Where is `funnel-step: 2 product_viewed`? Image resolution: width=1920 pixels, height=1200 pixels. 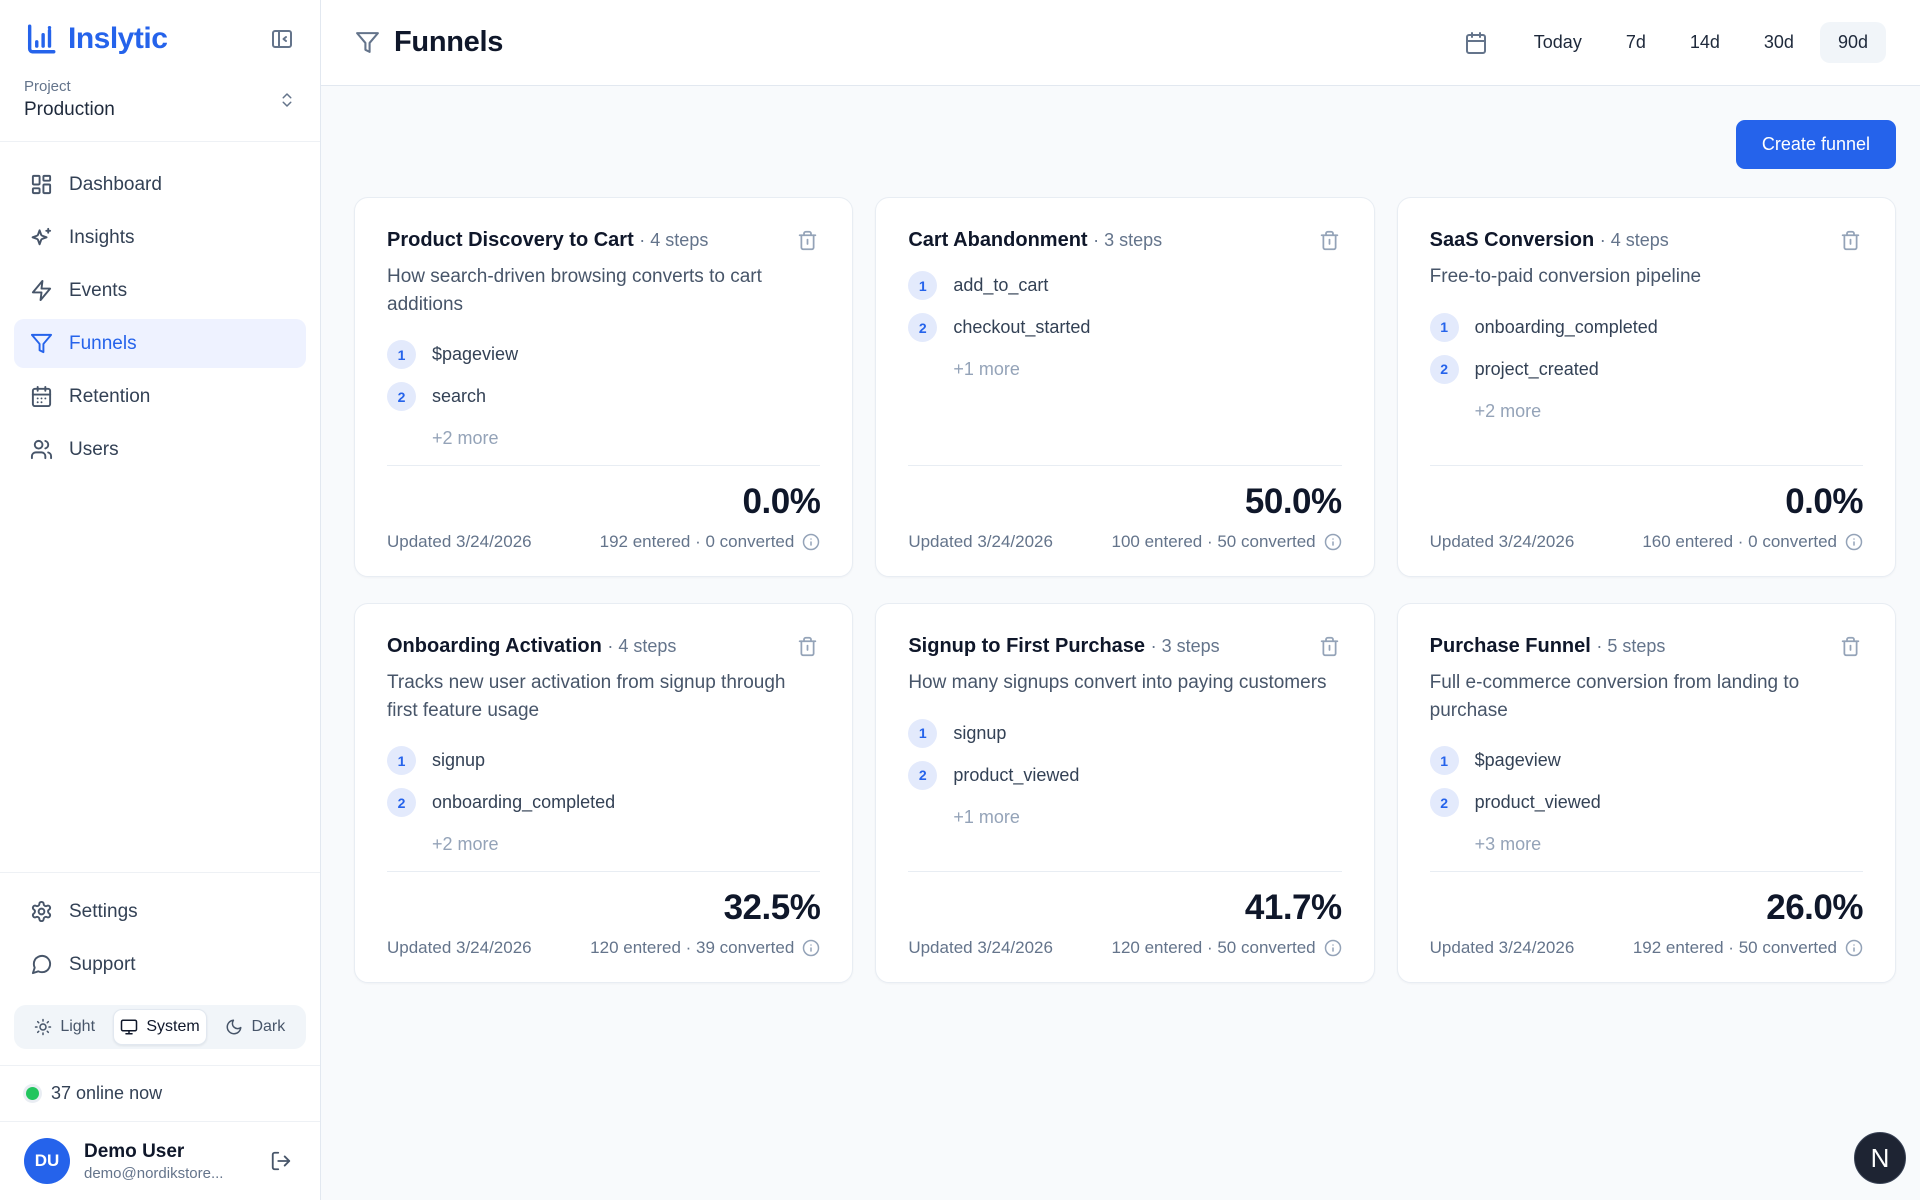 funnel-step: 2 product_viewed is located at coordinates (1124, 775).